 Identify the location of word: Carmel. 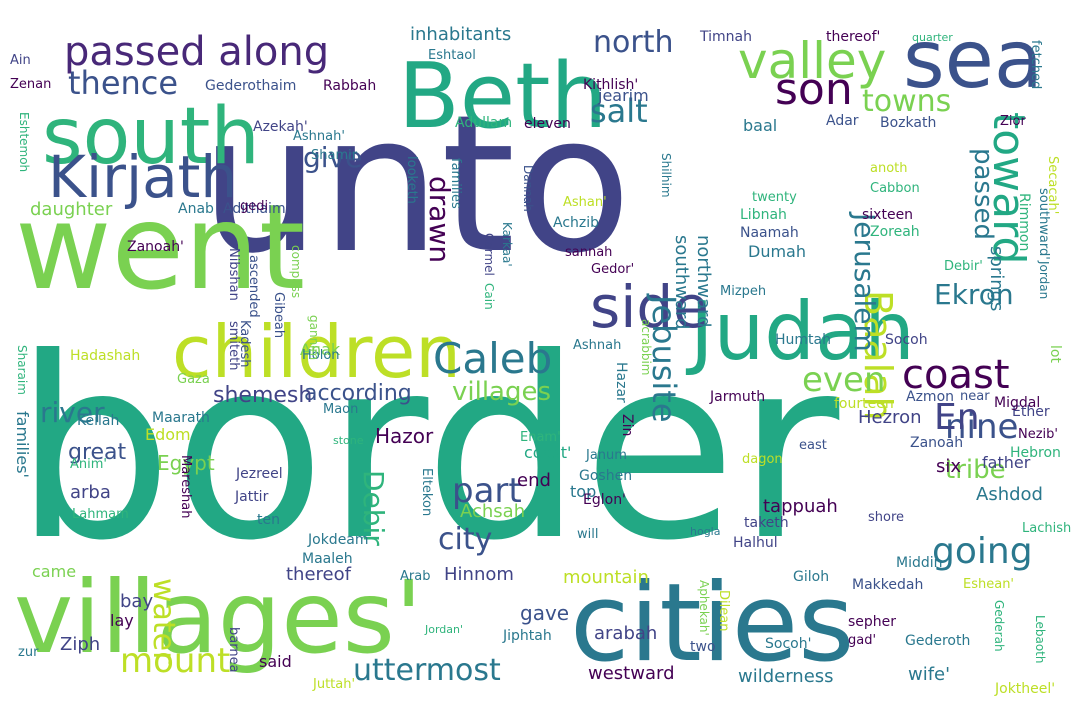
(489, 254).